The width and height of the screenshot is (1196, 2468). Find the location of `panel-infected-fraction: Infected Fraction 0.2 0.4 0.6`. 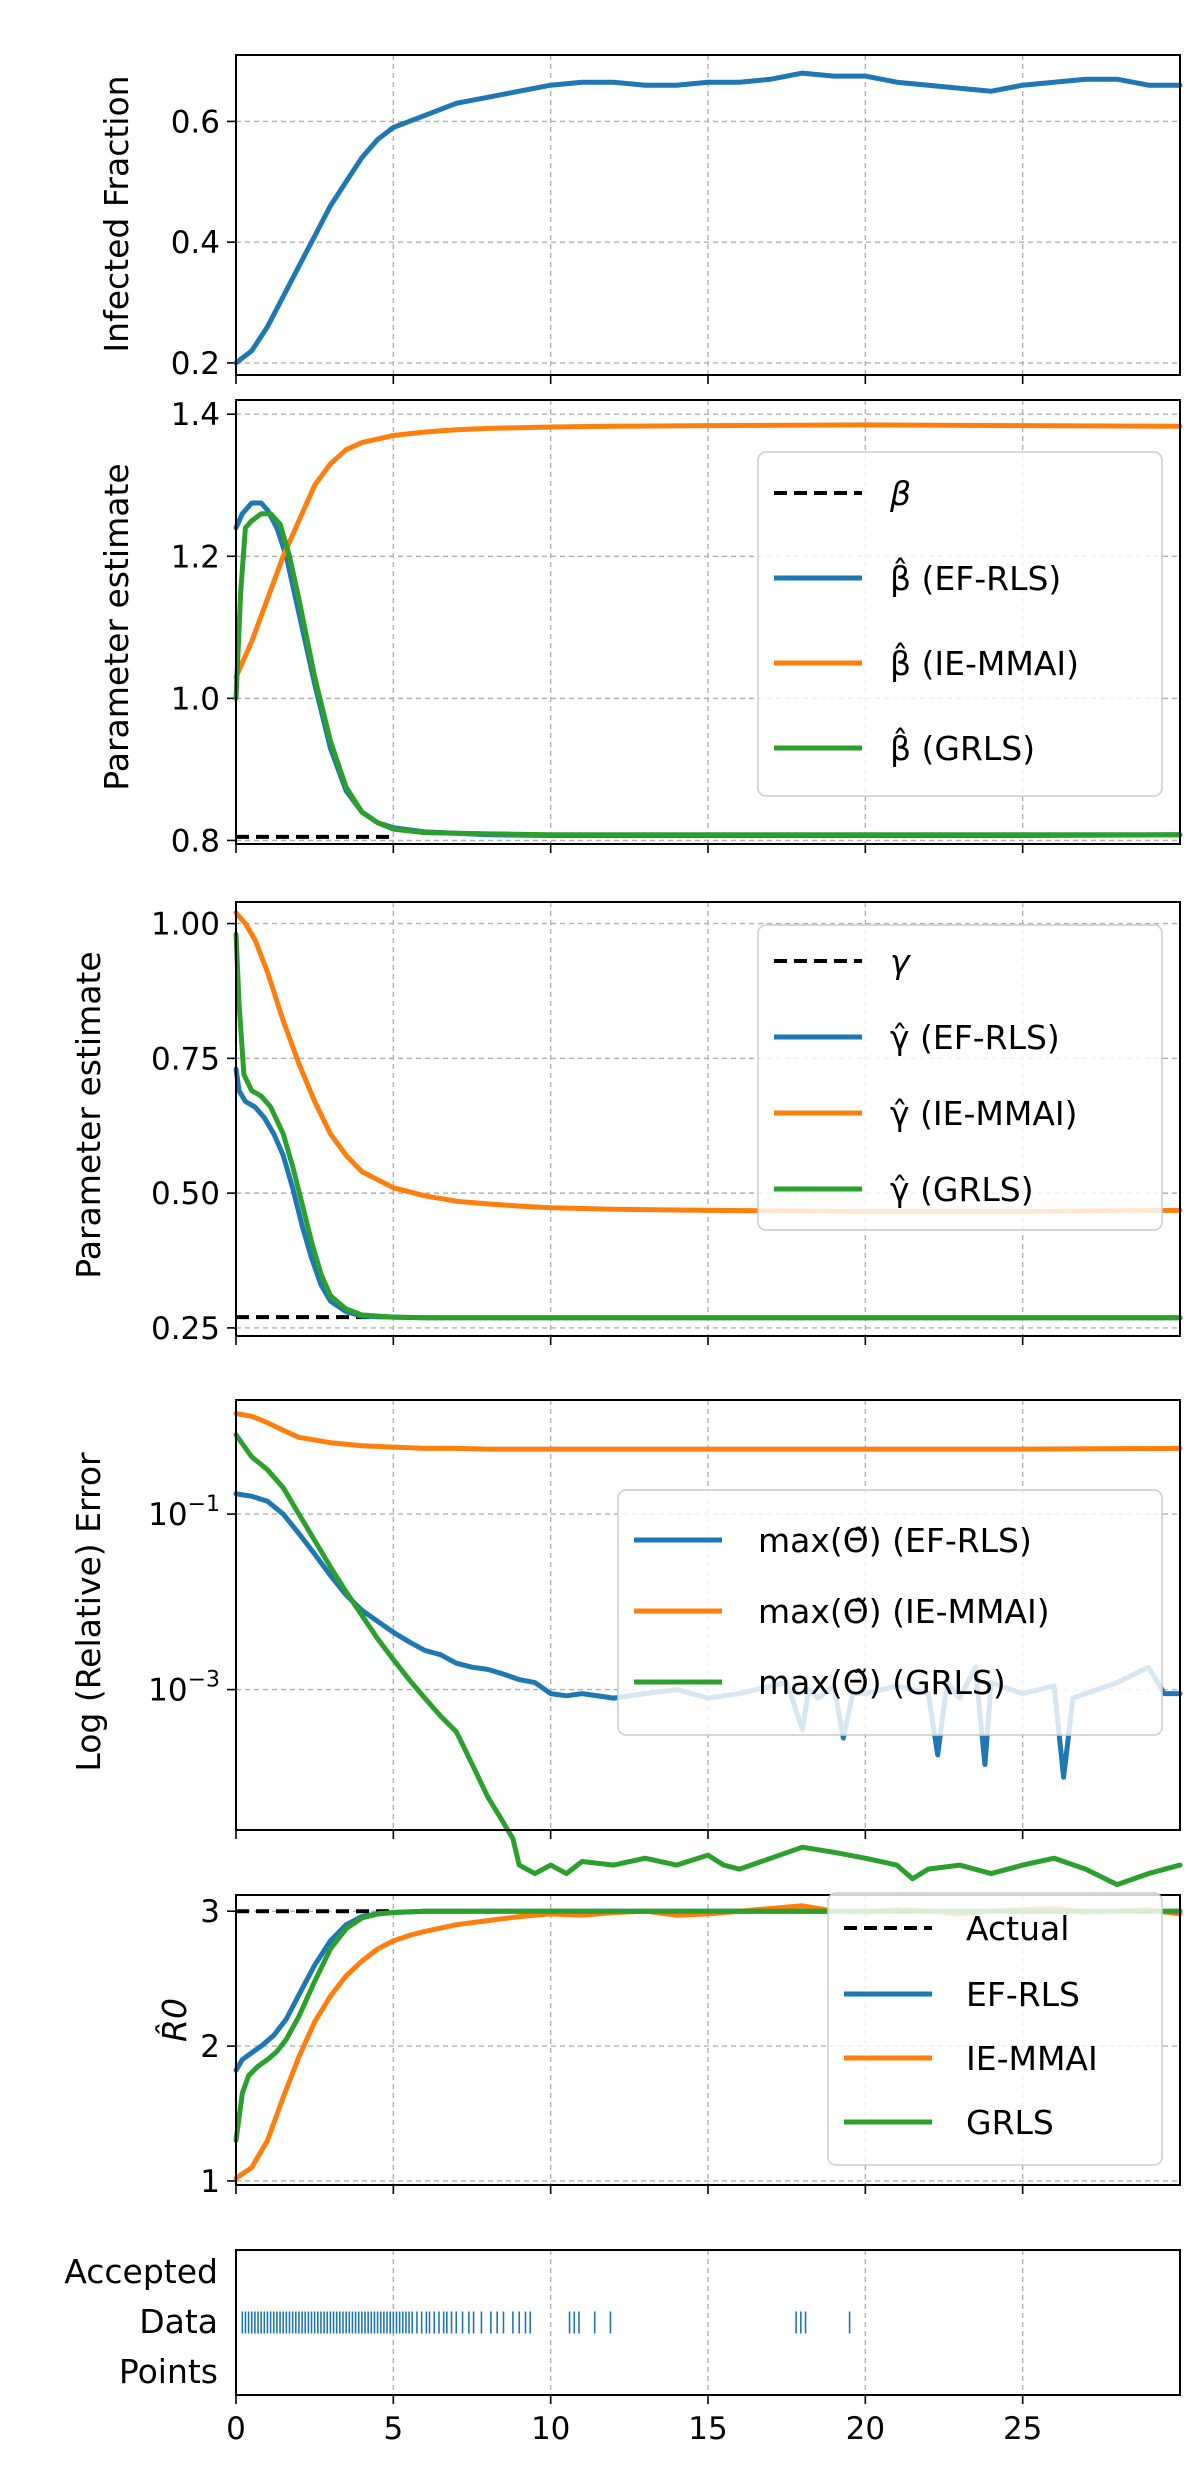

panel-infected-fraction: Infected Fraction 0.2 0.4 0.6 is located at coordinates (640, 219).